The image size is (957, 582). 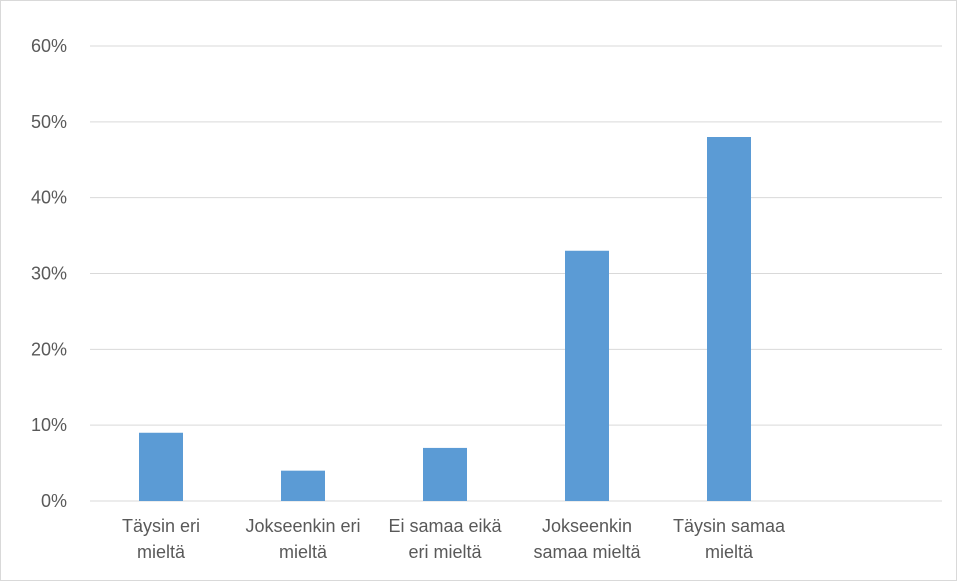 I want to click on x-category-label: Jokseenkin eri mieltä, so click(x=302, y=539).